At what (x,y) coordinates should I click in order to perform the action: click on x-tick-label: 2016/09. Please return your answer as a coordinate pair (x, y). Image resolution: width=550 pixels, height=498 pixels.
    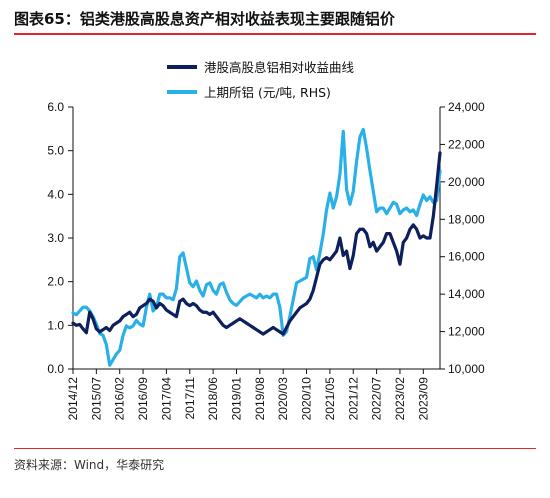
    Looking at the image, I should click on (143, 399).